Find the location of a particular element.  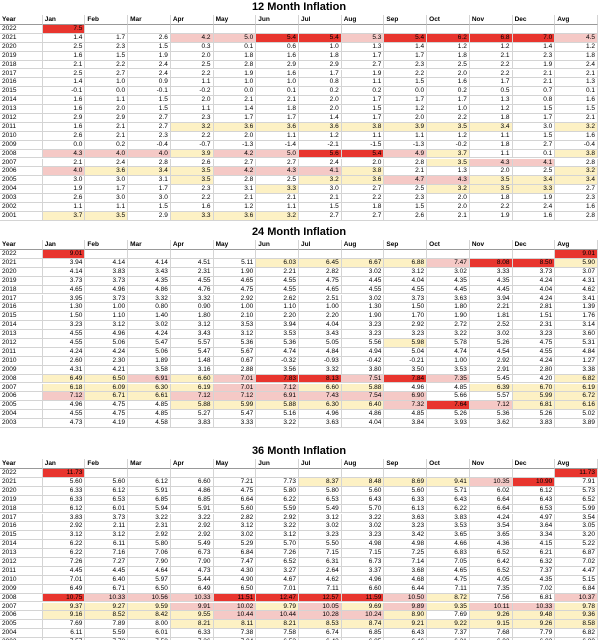

value-cell: 2.20 is located at coordinates (277, 317).